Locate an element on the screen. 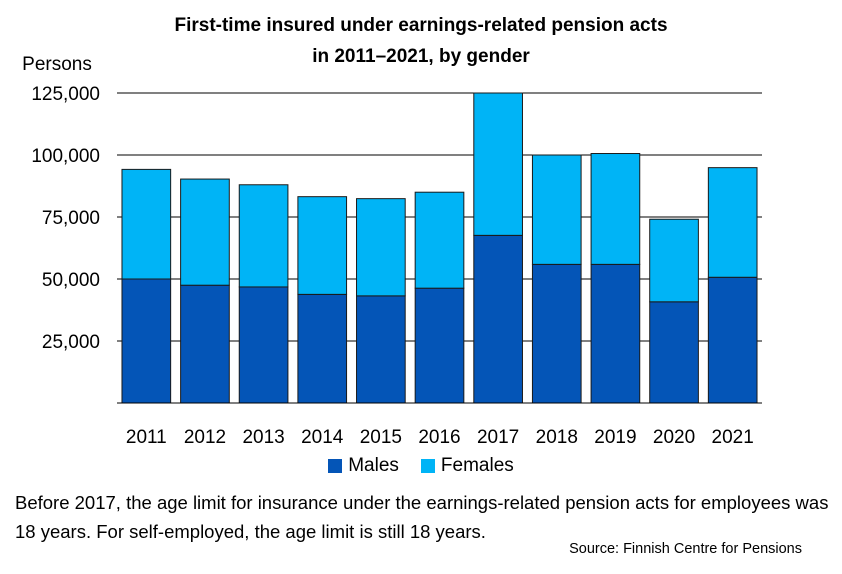 This screenshot has height=574, width=842. legend-label-males: Males is located at coordinates (373, 465).